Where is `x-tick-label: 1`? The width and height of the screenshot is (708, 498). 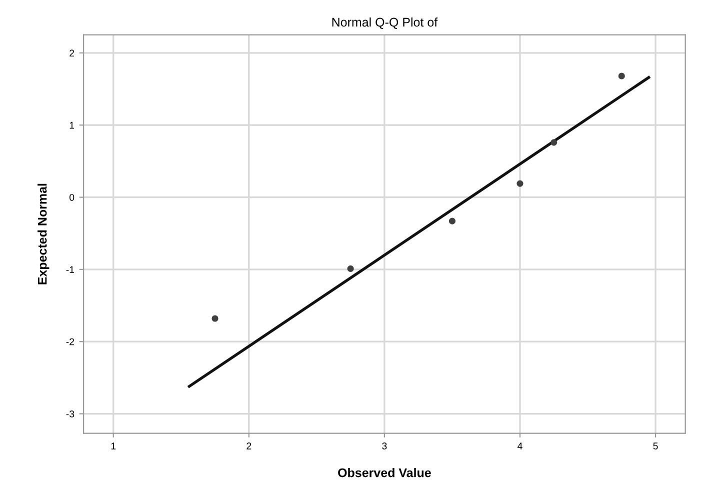 x-tick-label: 1 is located at coordinates (113, 446).